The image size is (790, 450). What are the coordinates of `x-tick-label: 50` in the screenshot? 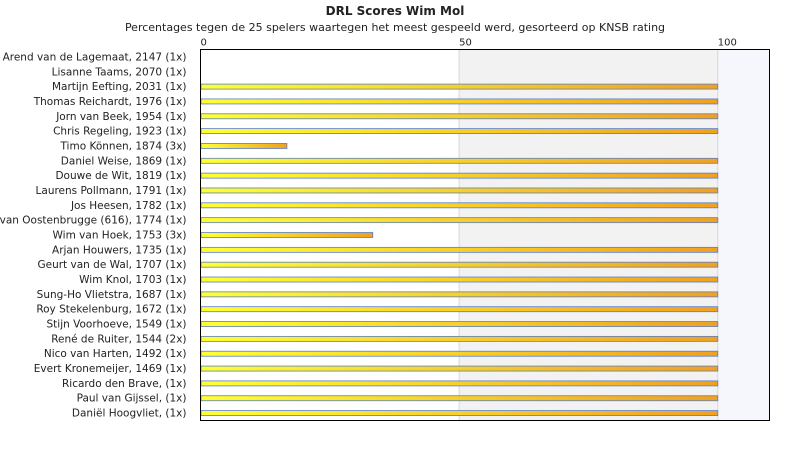 It's located at (465, 43).